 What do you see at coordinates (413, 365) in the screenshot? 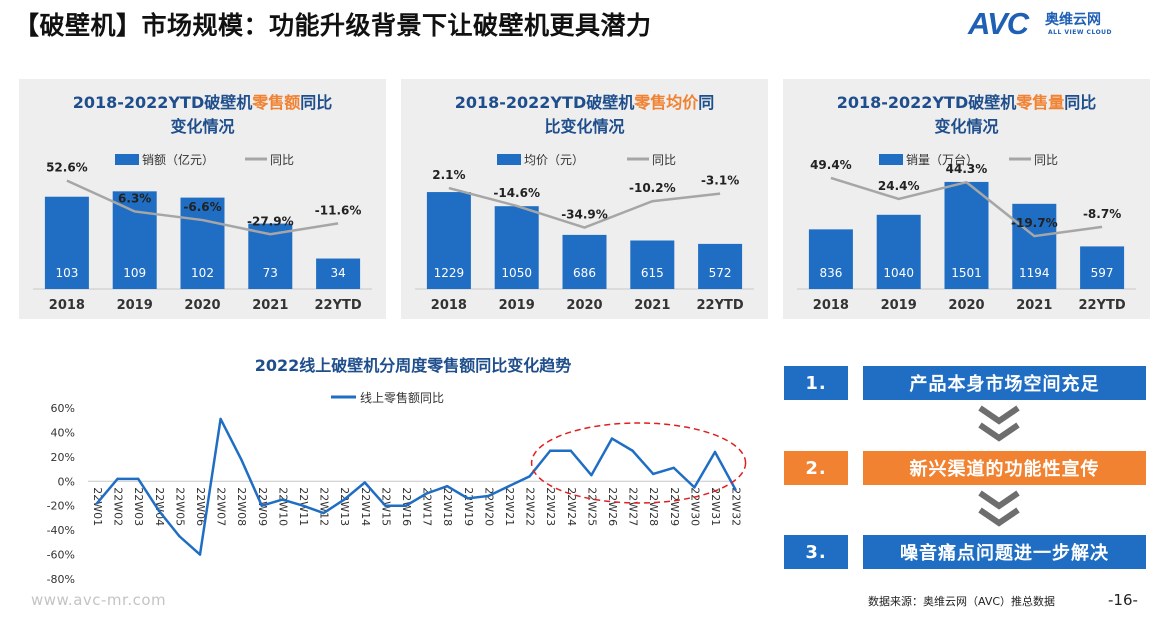
I see `chart-title: 2022线上破壁机分周度零售额同比变化趋势` at bounding box center [413, 365].